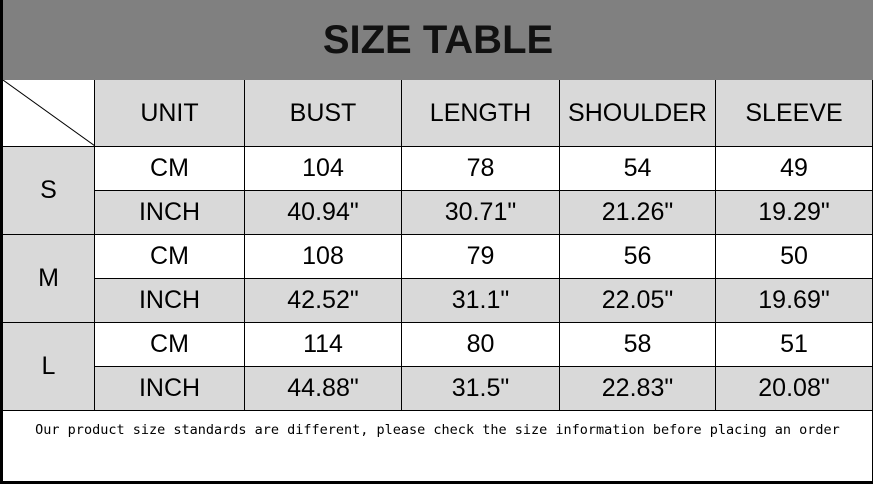 This screenshot has width=878, height=485. I want to click on corner-cell, so click(47, 113).